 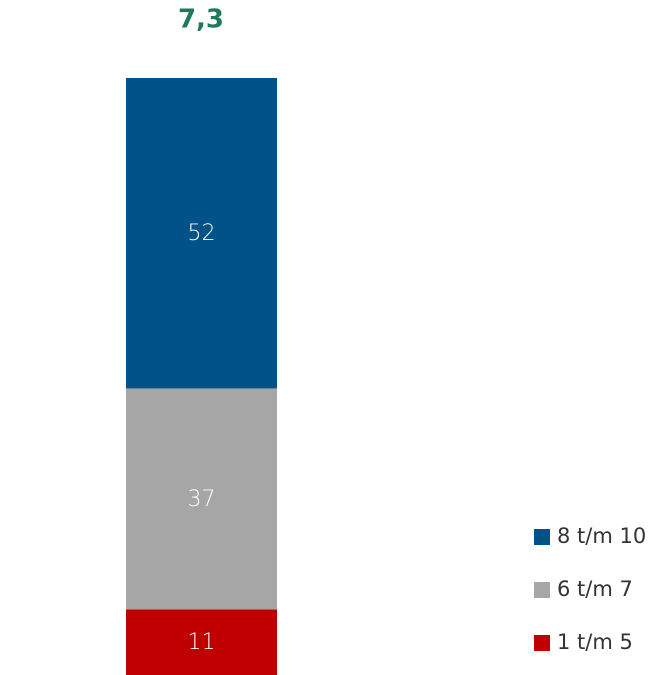 I want to click on annotation: 7,3, so click(x=201, y=20).